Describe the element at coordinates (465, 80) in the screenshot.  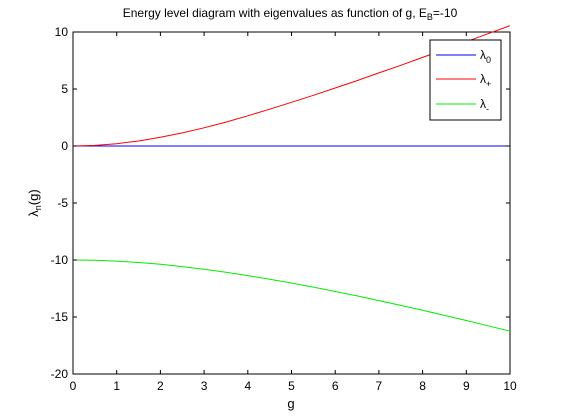
I see `legend: λ0 λ+ λ-` at that location.